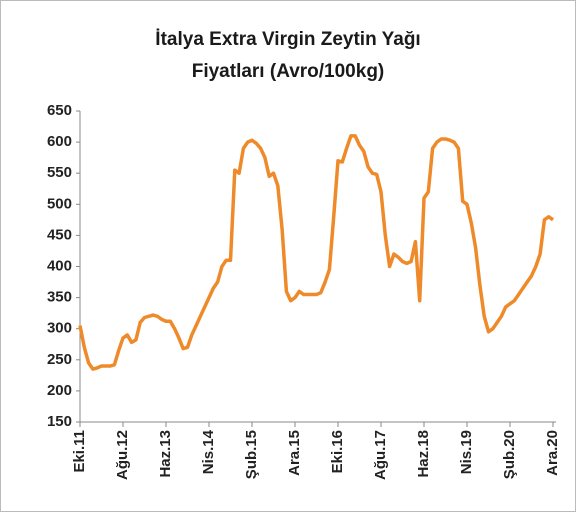  I want to click on chart-title: İtalya Extra Virgin Zeytin Yağı, so click(287, 39).